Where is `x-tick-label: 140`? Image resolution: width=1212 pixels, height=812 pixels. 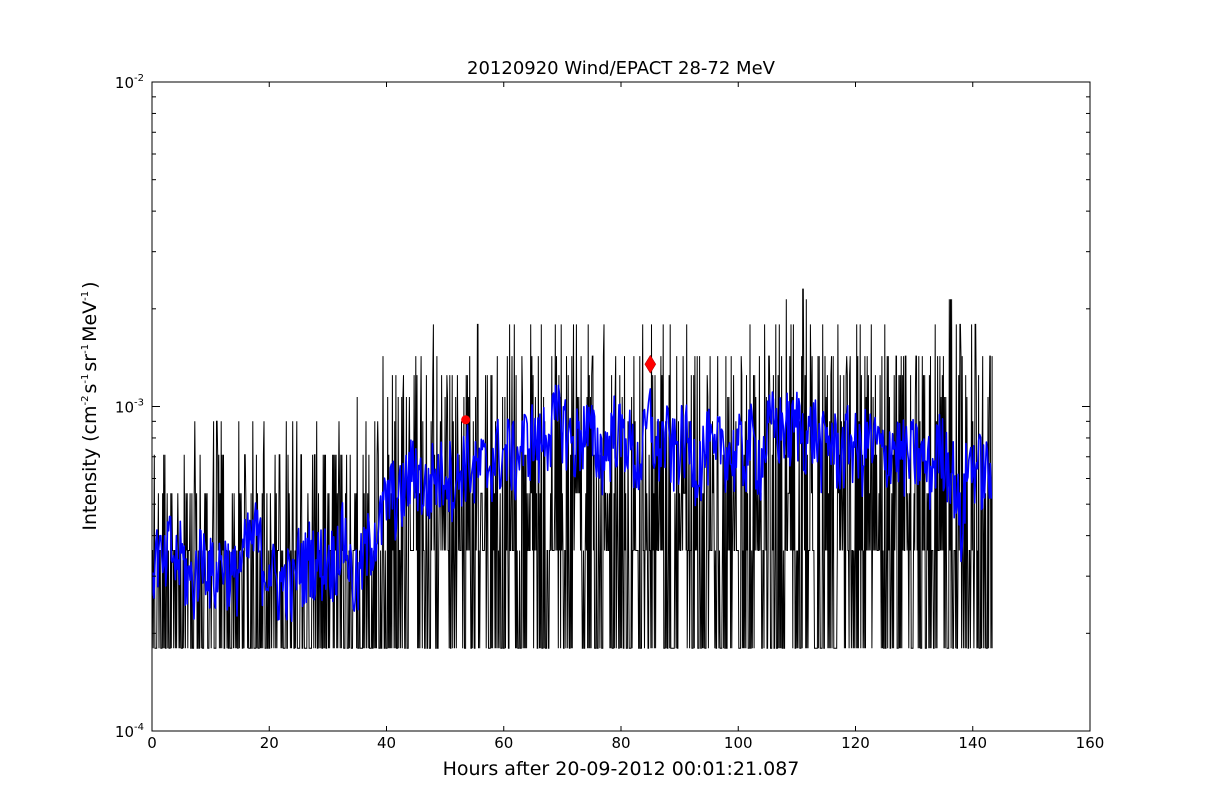 x-tick-label: 140 is located at coordinates (972, 743).